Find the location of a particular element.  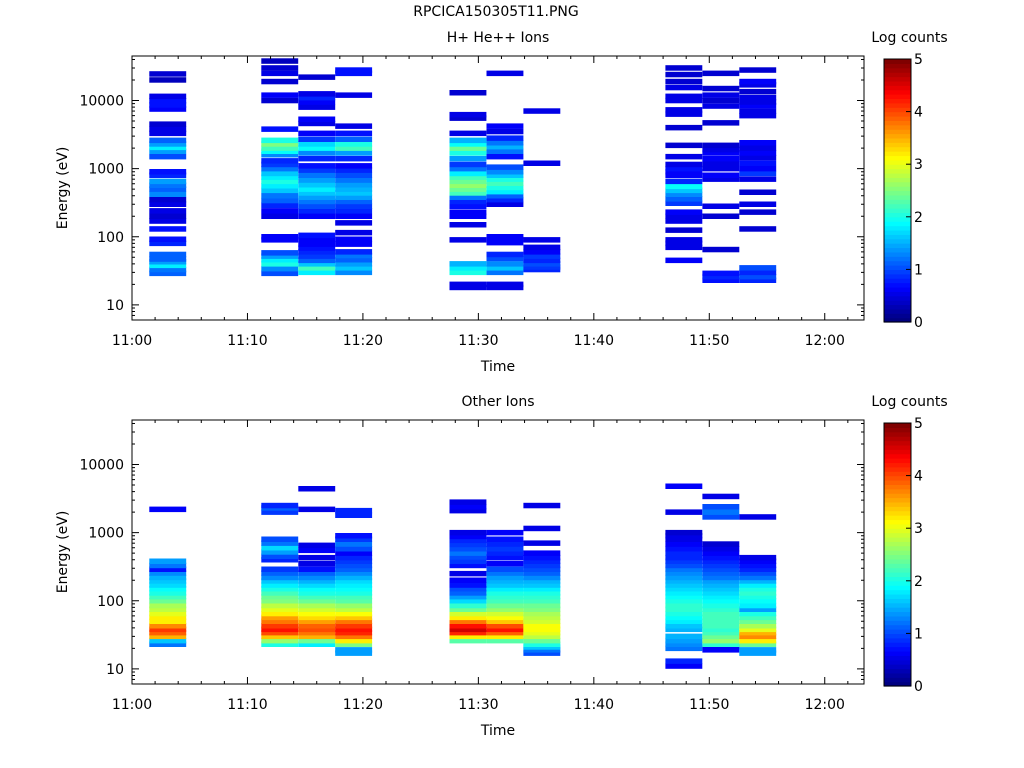

x-tick-label: 11:30 is located at coordinates (478, 705).